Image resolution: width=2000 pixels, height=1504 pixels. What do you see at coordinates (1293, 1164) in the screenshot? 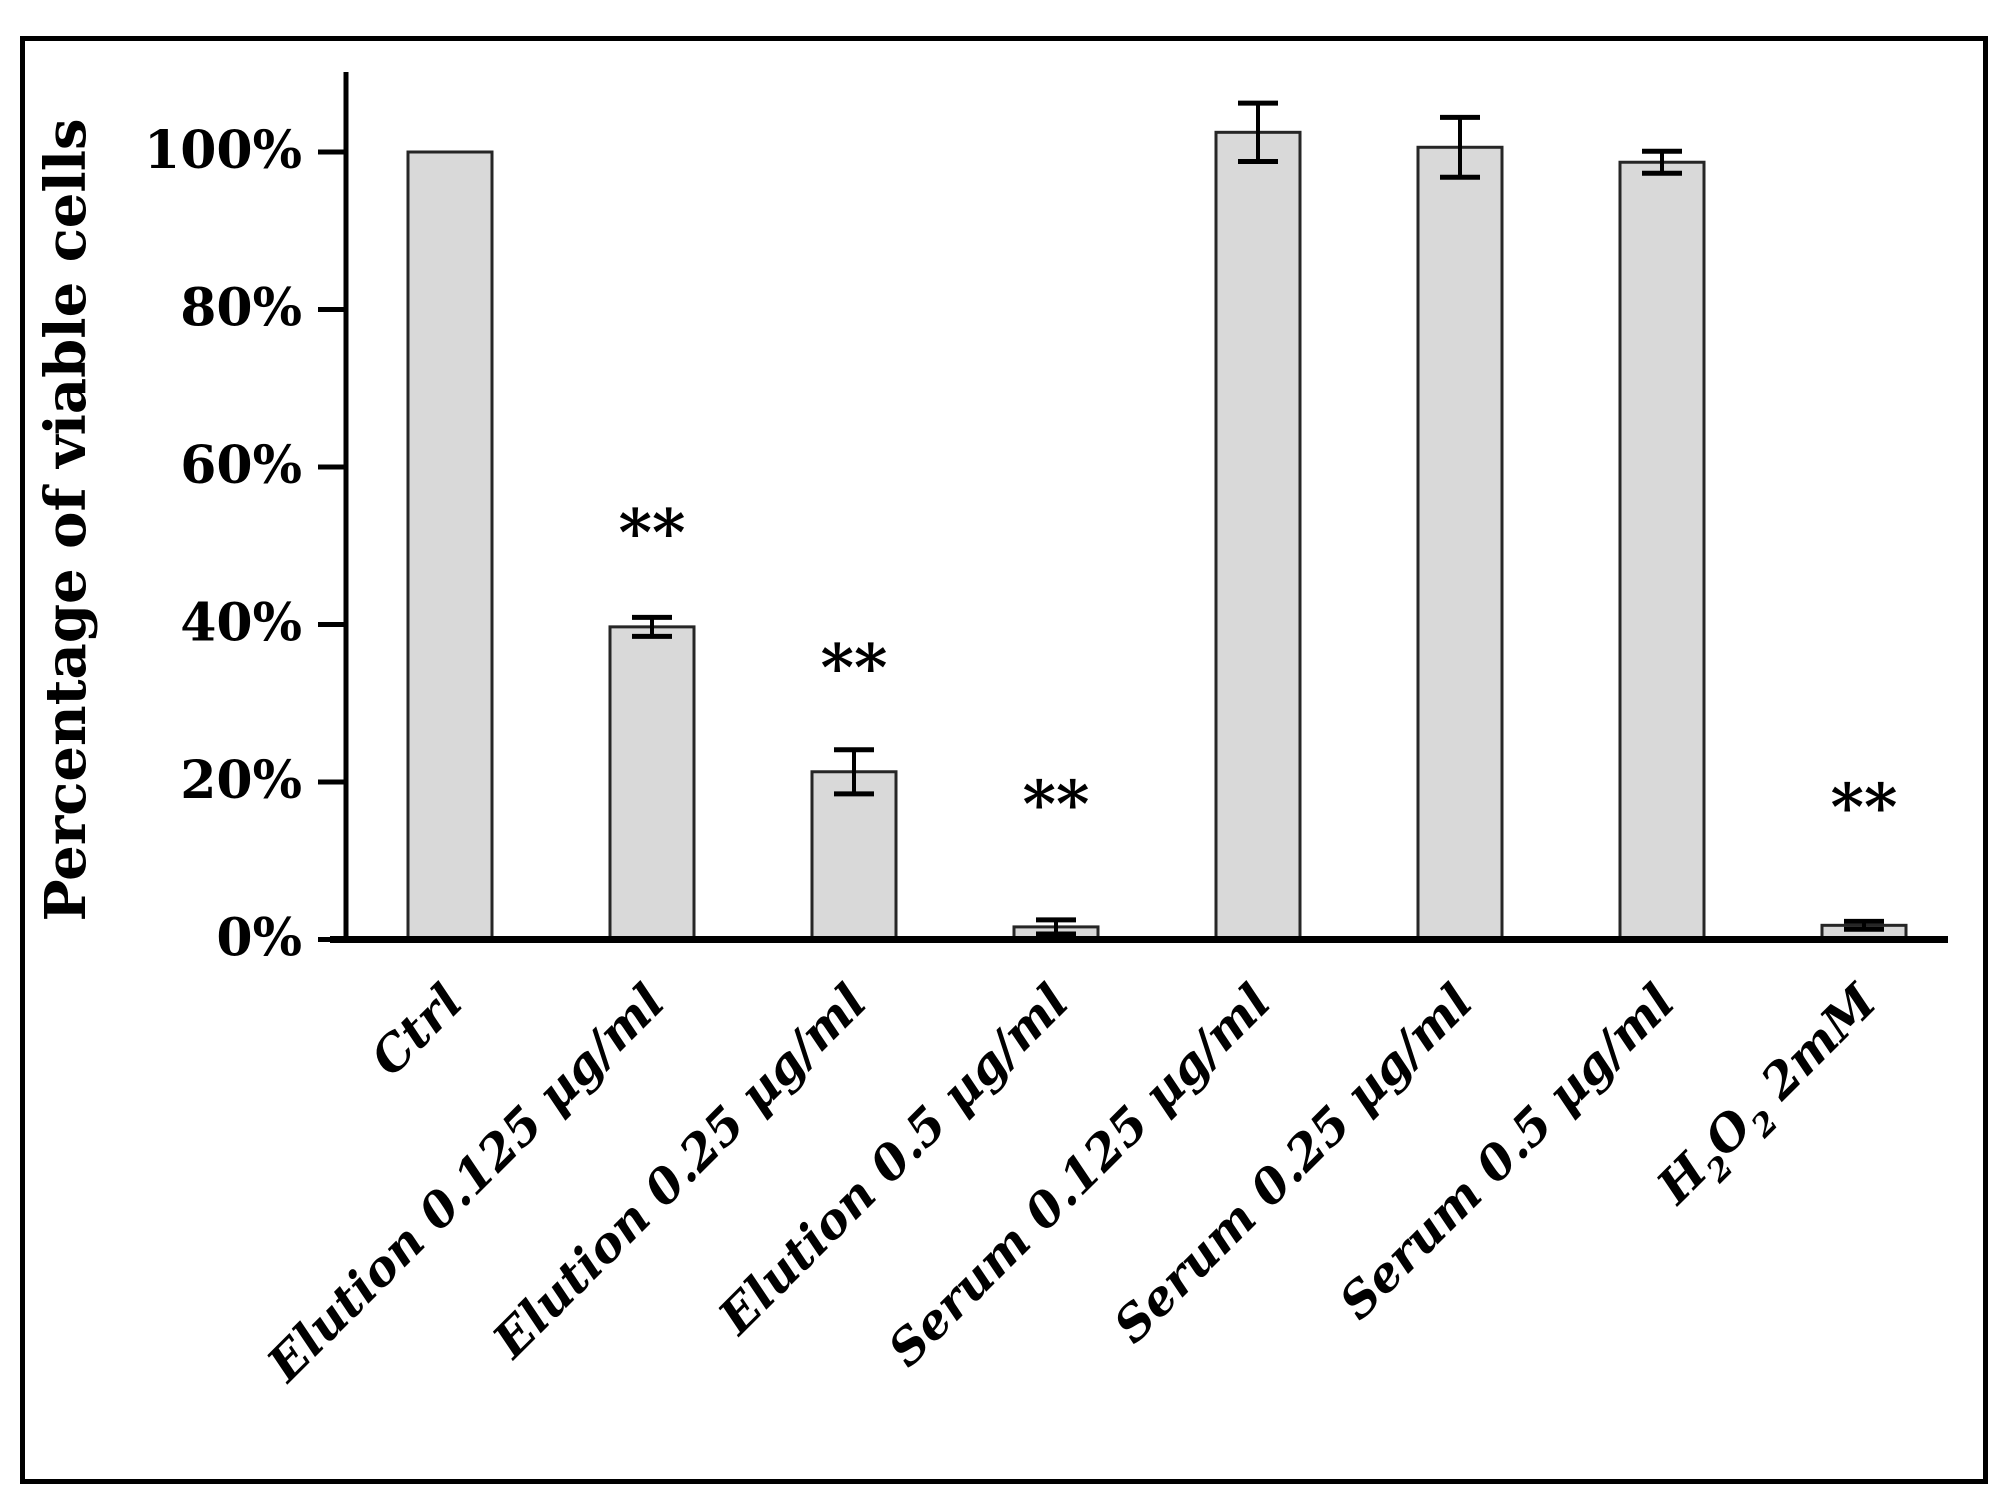
I see `x-axis-label: Serum 0.25 µg/ml` at bounding box center [1293, 1164].